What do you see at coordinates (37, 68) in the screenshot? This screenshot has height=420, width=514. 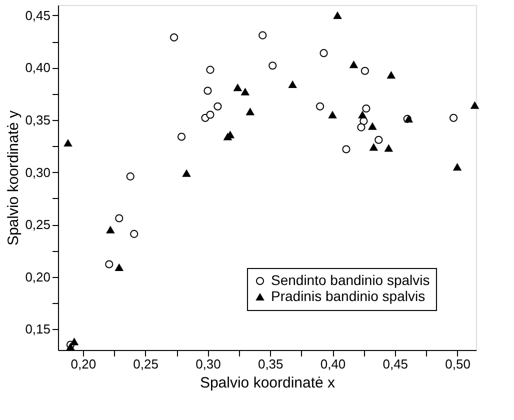 I see `y-tick-label: 0,40` at bounding box center [37, 68].